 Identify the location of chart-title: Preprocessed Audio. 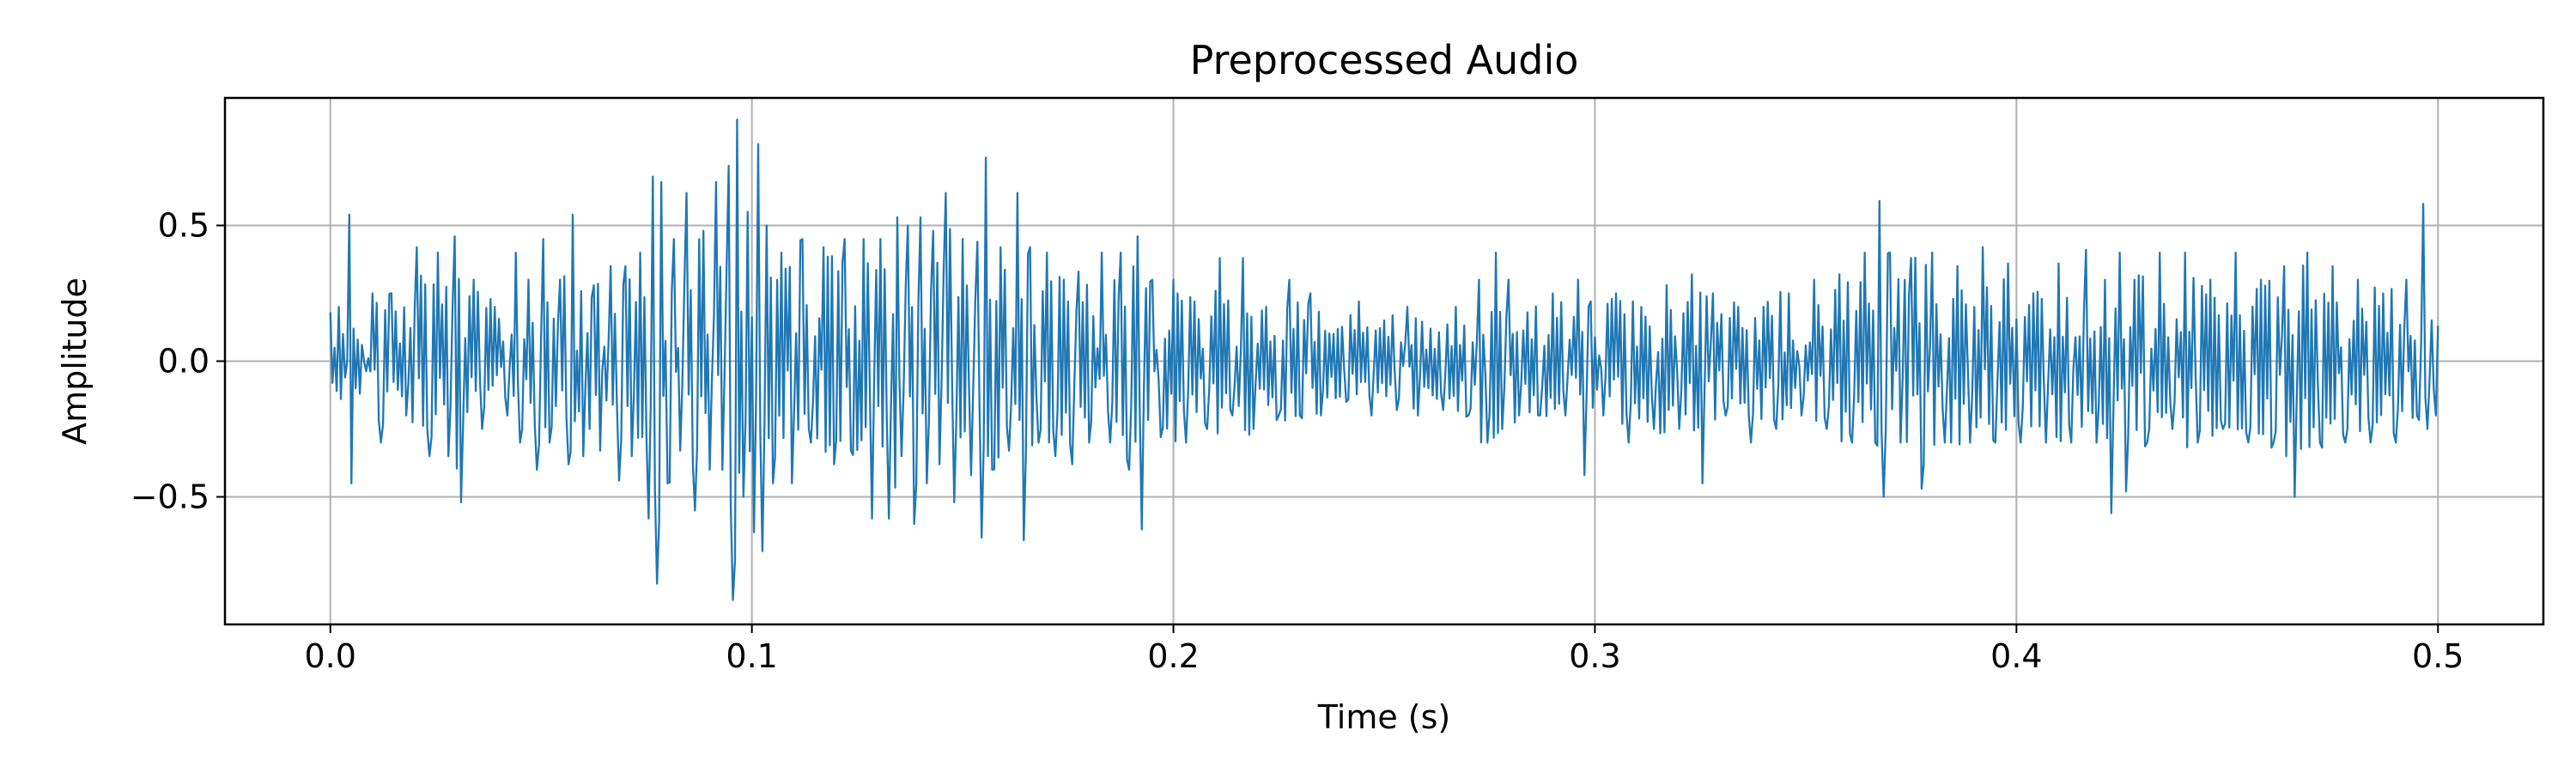
(1385, 60).